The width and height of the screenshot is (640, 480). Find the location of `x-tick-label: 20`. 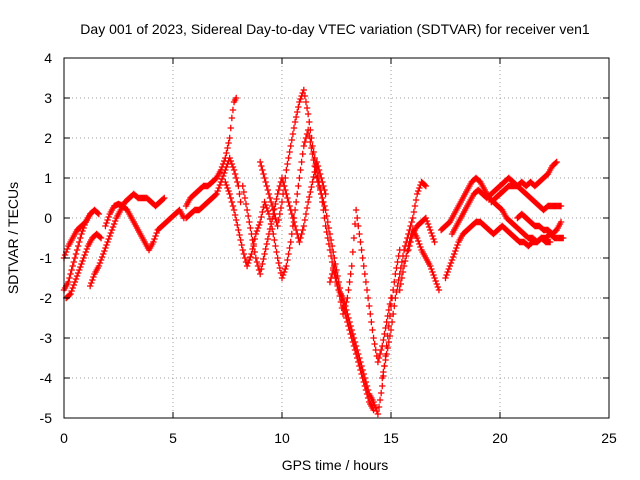

x-tick-label: 20 is located at coordinates (500, 438).